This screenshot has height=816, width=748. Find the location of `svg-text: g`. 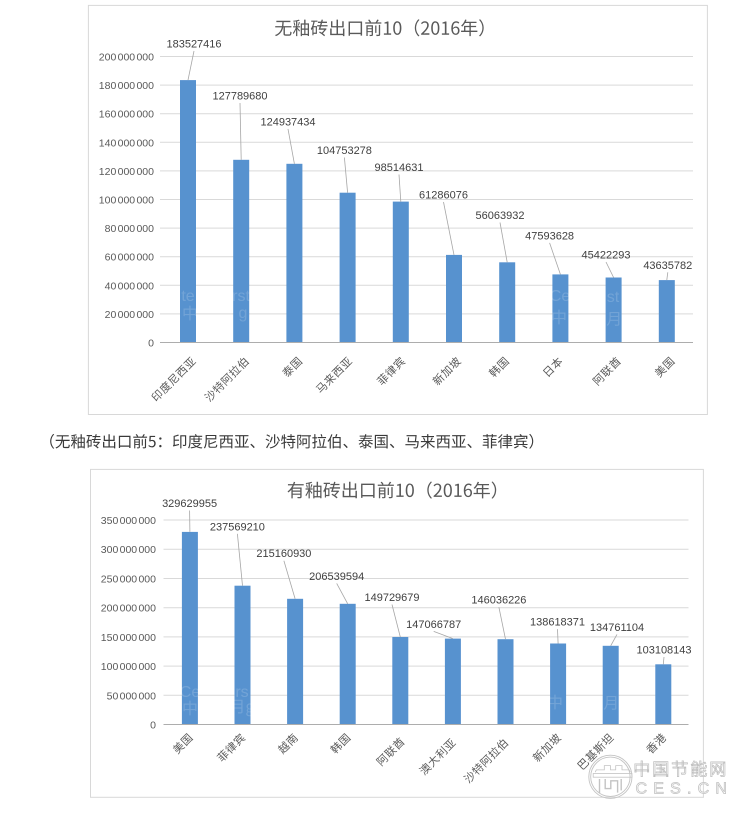

svg-text: g is located at coordinates (243, 313).